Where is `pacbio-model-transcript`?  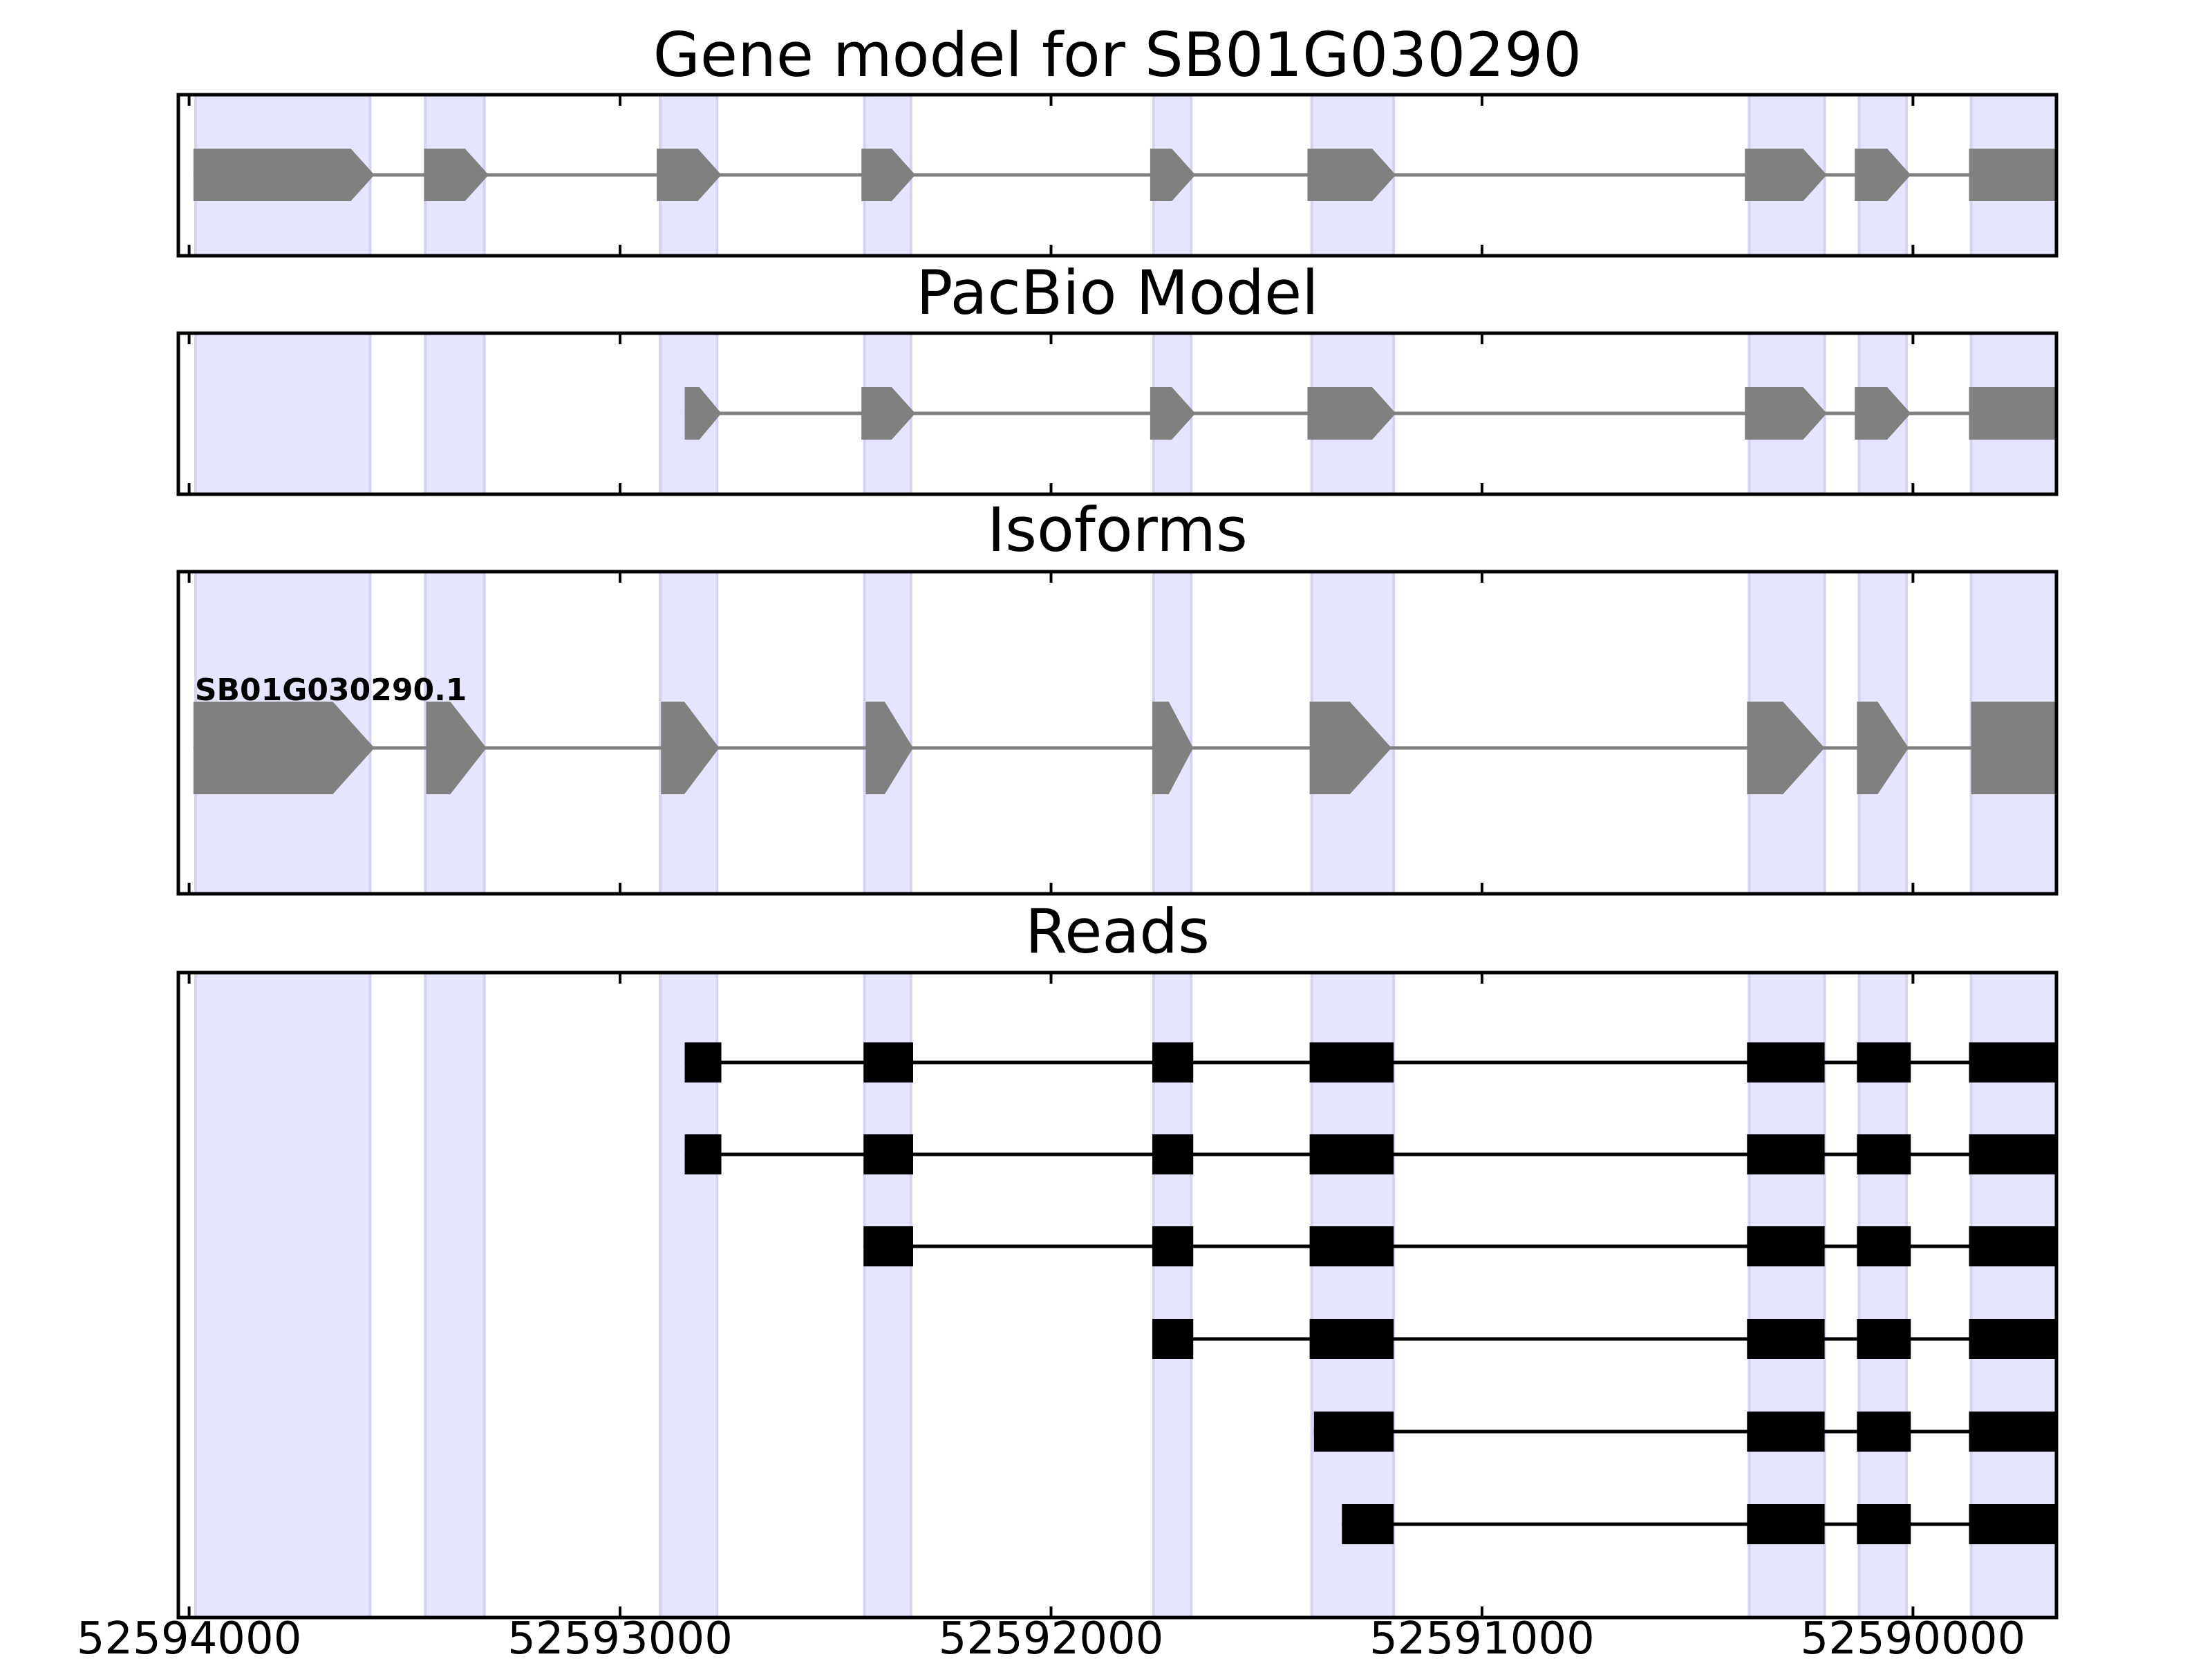
pacbio-model-transcript is located at coordinates (1370, 413).